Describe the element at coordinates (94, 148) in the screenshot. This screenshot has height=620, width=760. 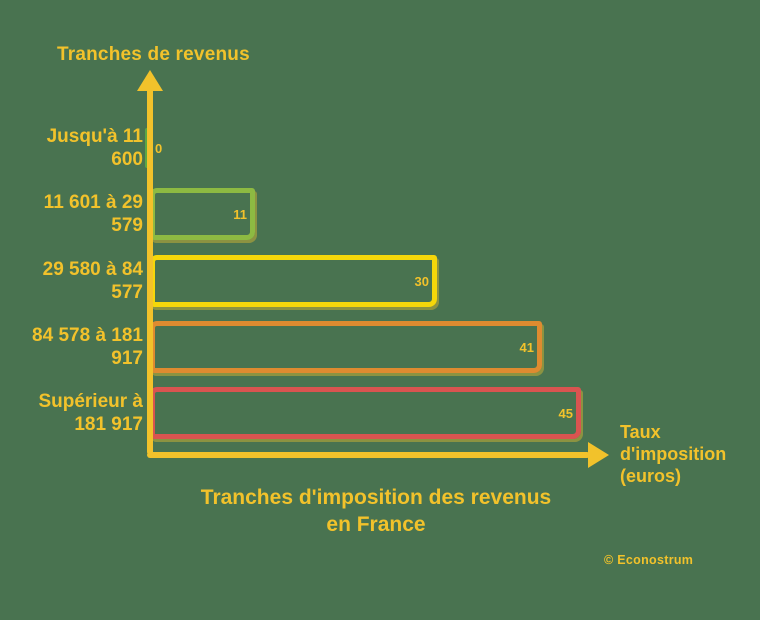
I see `category-label: Jusqu'à 11 600` at that location.